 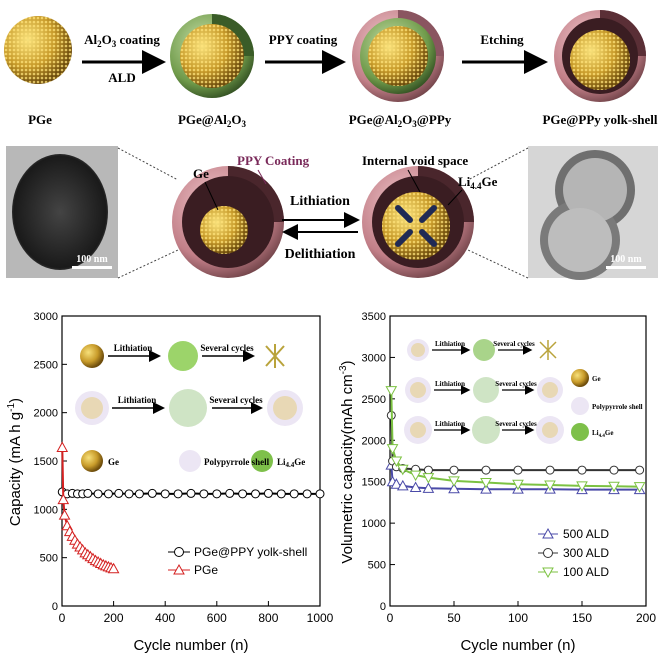 I want to click on tem-scale-right: 100 nm, so click(x=626, y=259).